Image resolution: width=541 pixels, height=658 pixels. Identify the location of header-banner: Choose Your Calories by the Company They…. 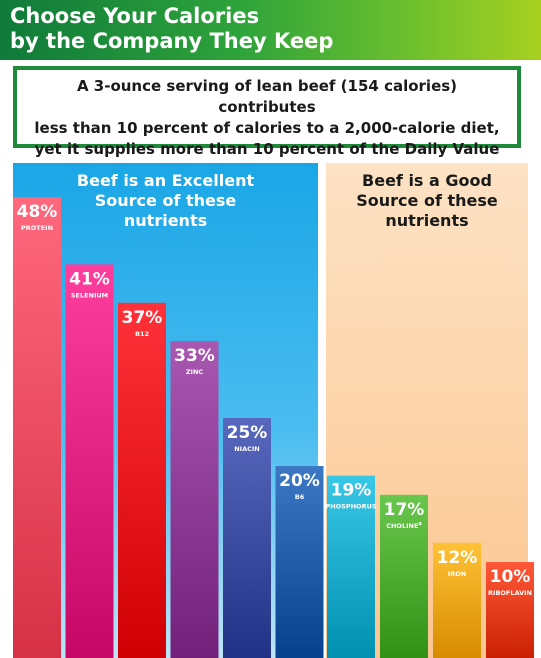
(270, 30).